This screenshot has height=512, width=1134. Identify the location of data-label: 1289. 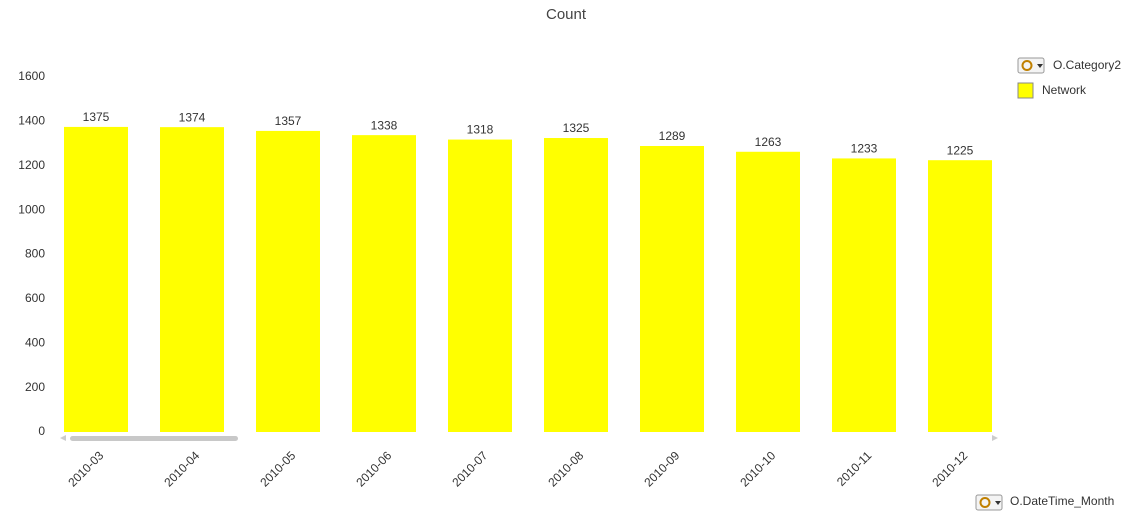
(672, 136).